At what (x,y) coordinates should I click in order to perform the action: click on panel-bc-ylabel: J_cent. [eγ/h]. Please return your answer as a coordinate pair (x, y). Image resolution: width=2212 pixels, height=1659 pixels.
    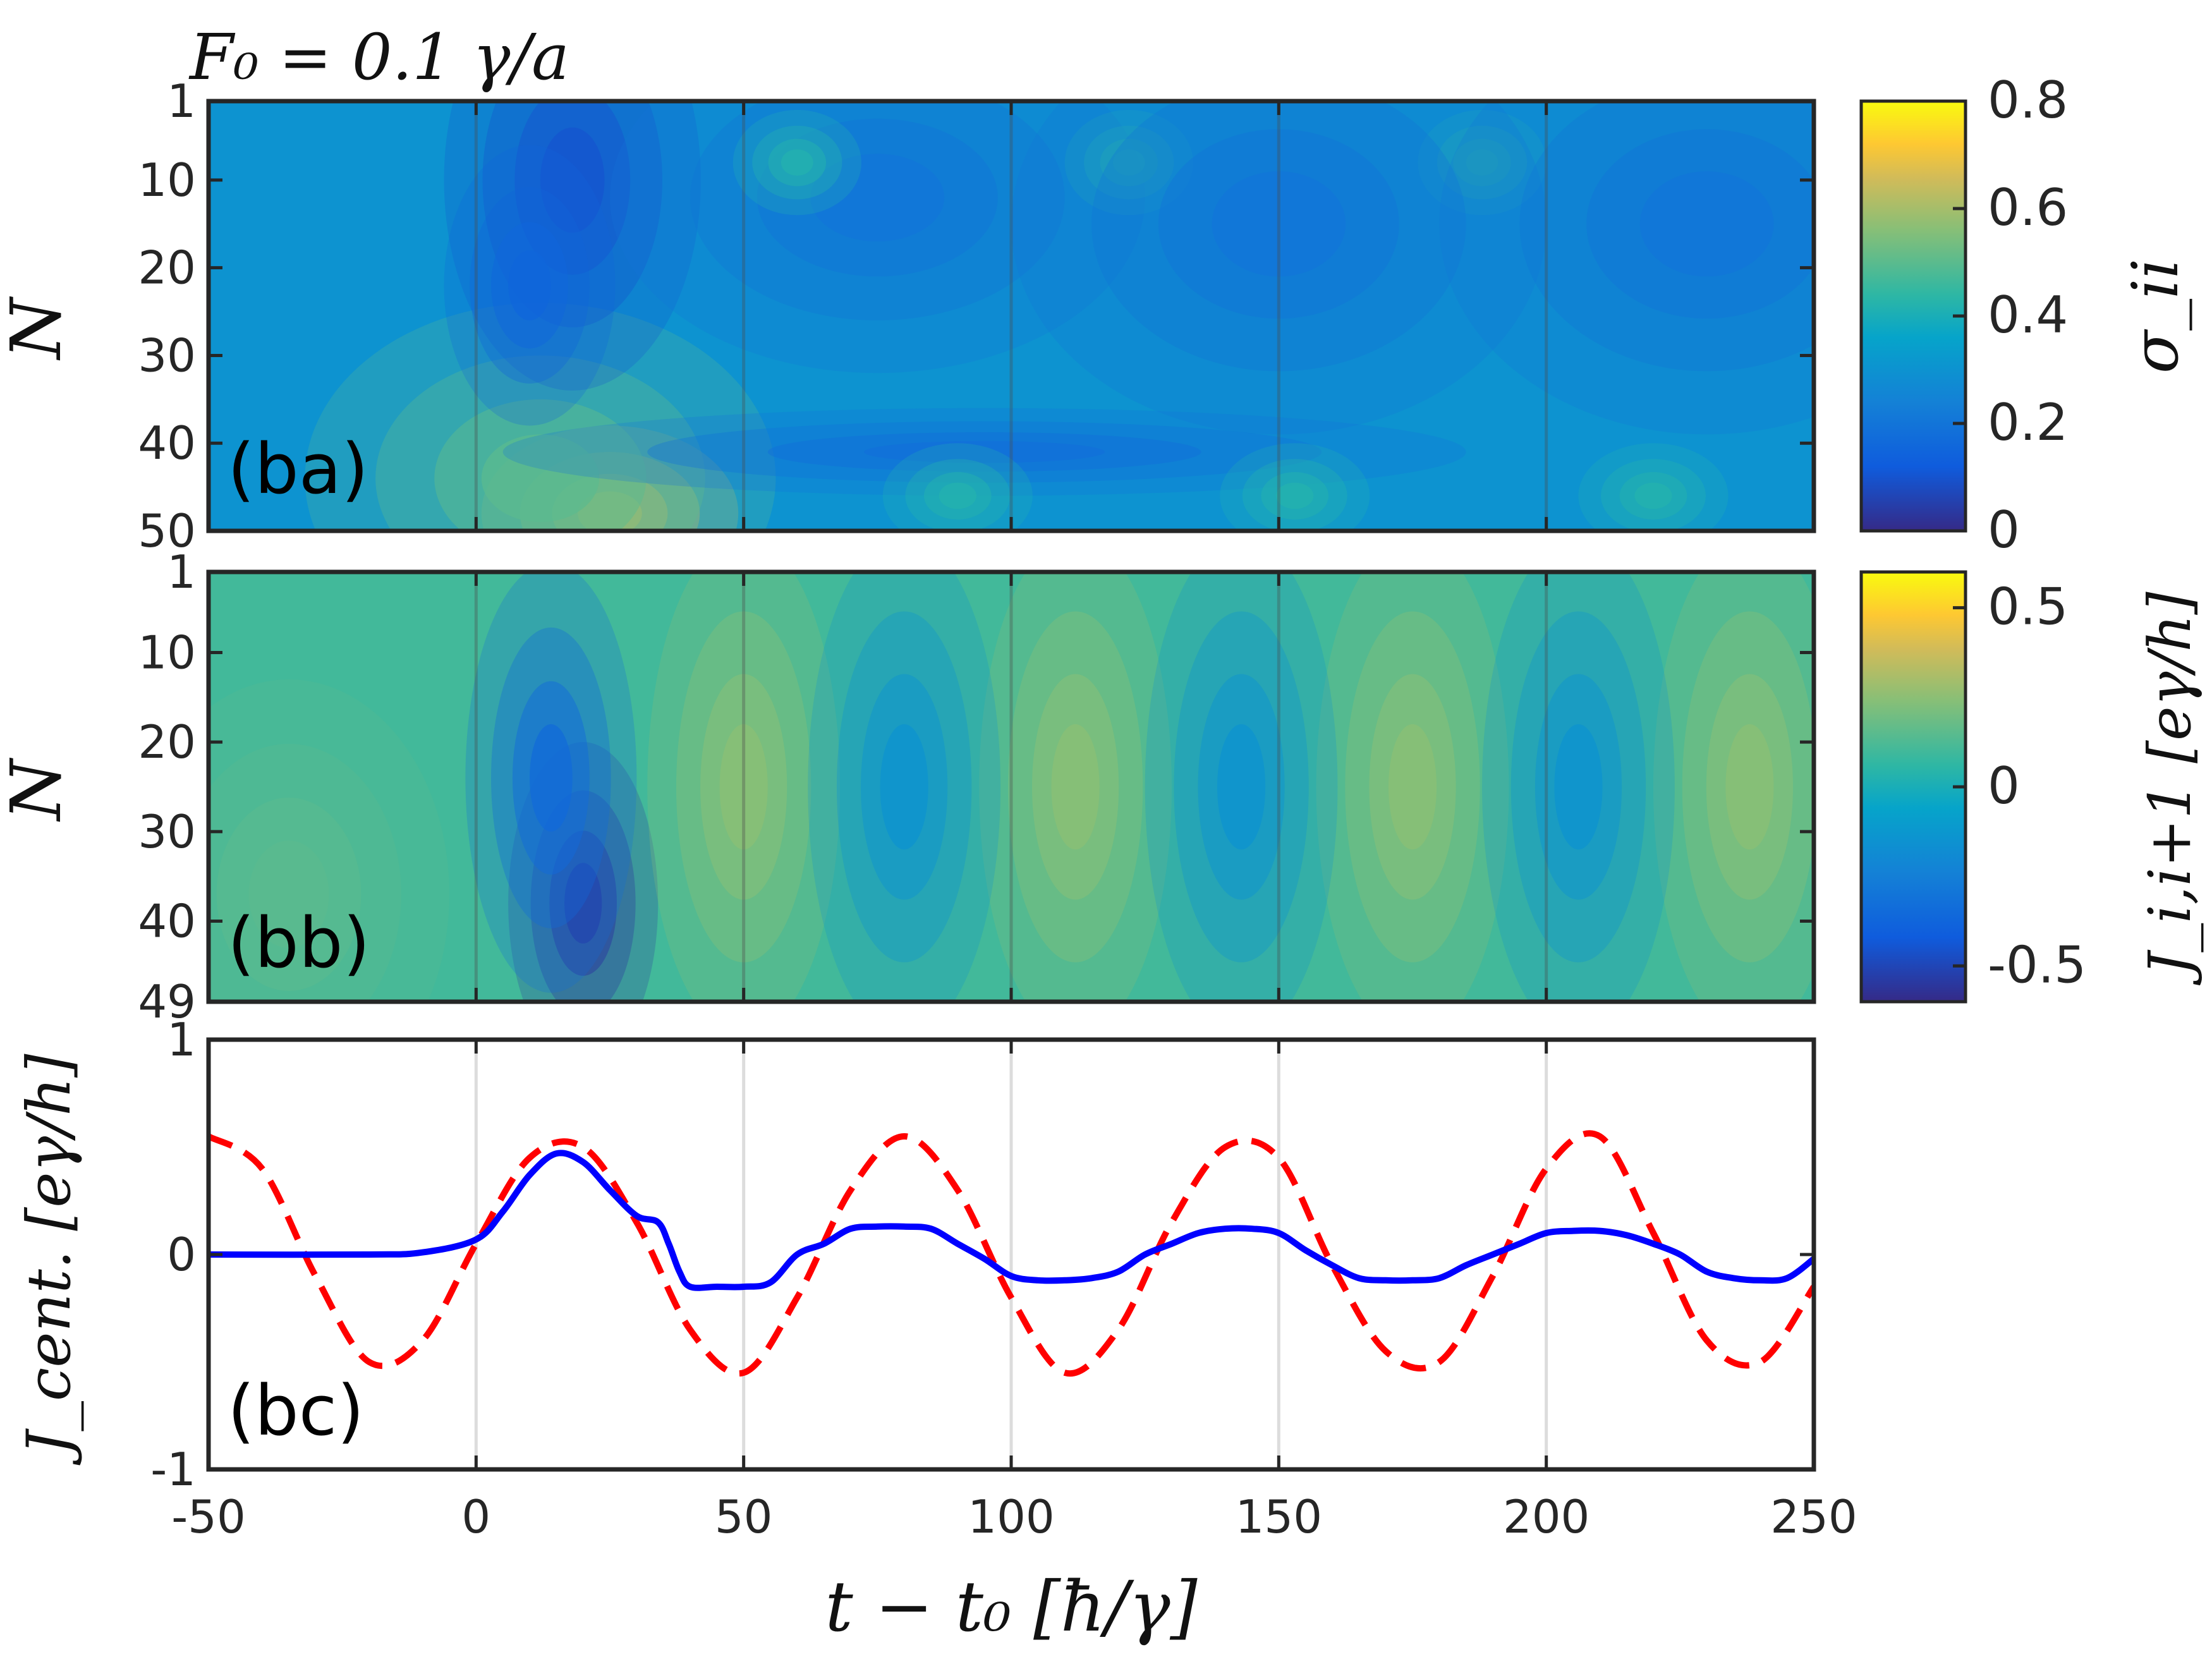
    Looking at the image, I should click on (49, 1260).